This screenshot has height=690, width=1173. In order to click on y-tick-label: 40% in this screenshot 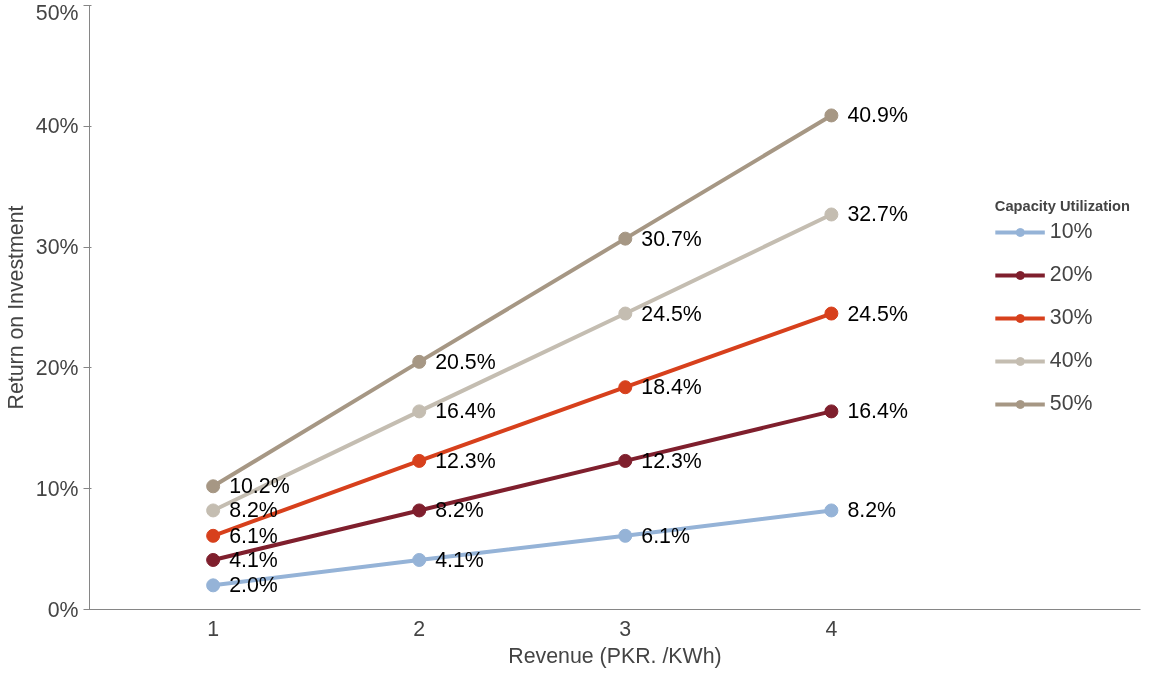, I will do `click(57, 126)`.